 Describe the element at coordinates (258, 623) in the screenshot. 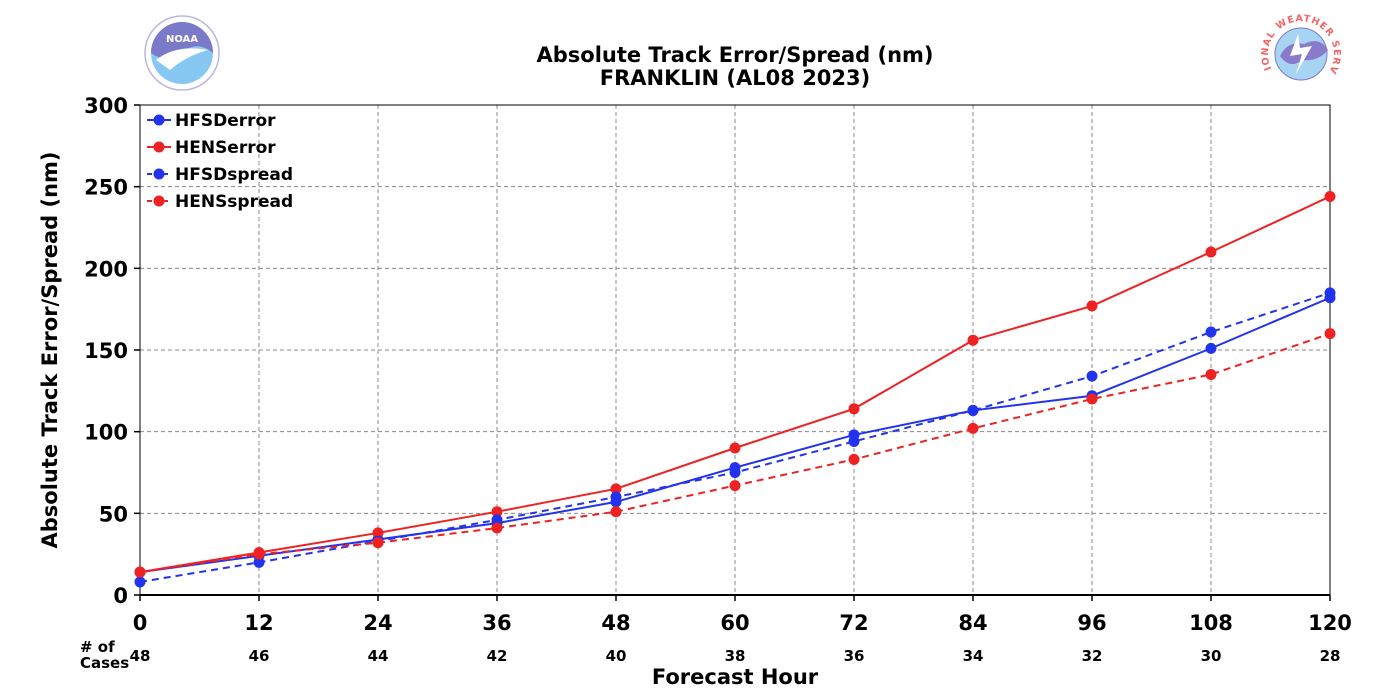

I see `x-tick-label: 12` at that location.